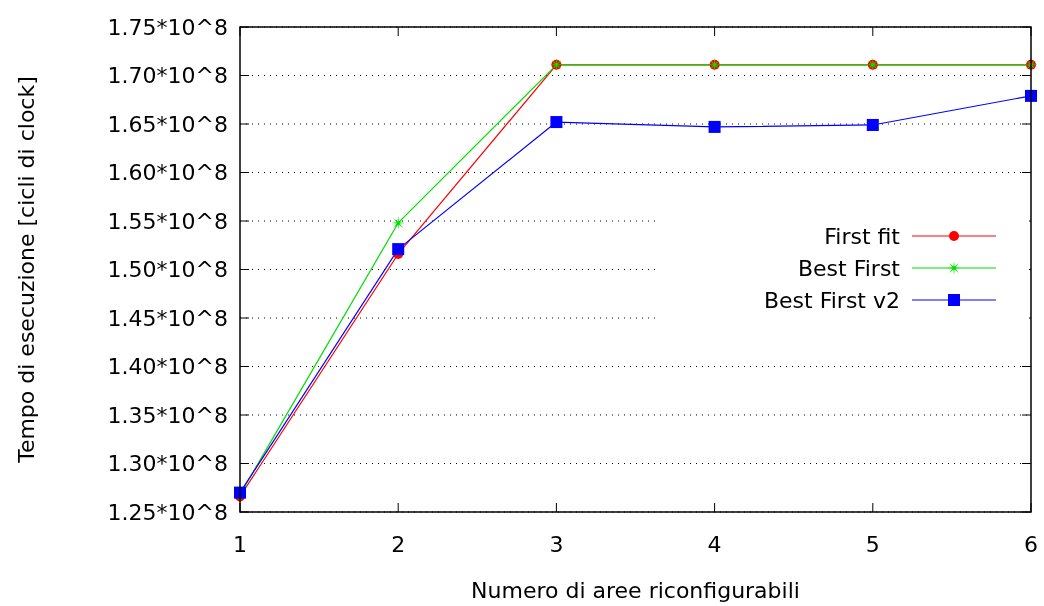 The height and width of the screenshot is (606, 1044). I want to click on x-tick-label: 1, so click(240, 544).